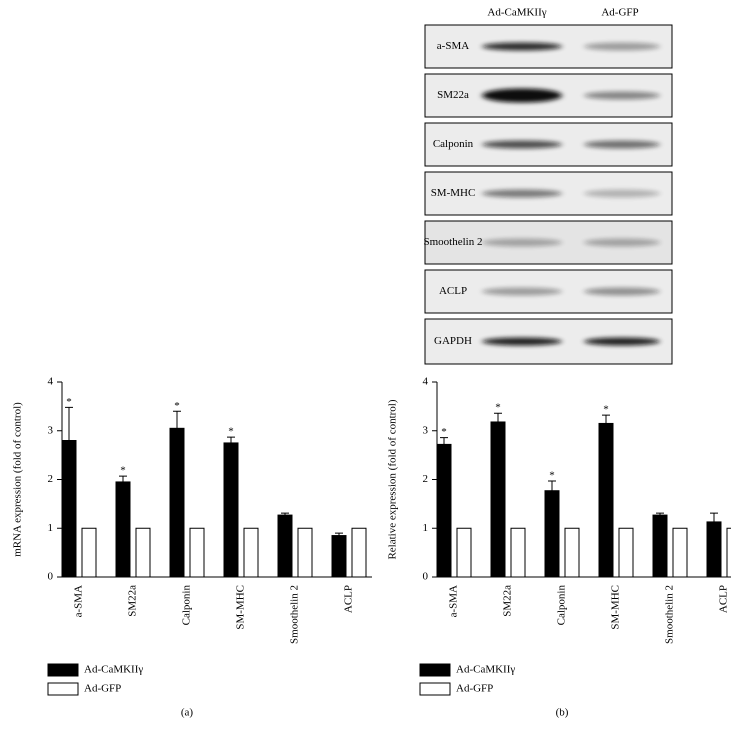 This screenshot has height=738, width=731. Describe the element at coordinates (619, 13) in the screenshot. I see `lane-label: Ad-GFP` at that location.